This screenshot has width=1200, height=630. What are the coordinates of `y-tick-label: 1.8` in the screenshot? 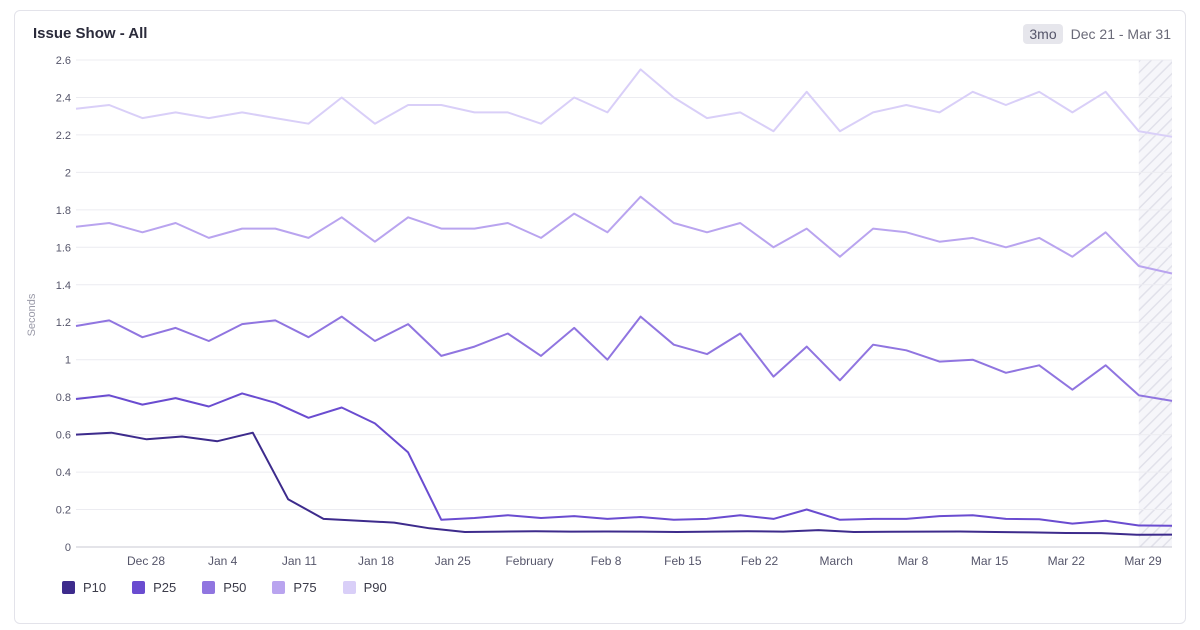 It's located at (63, 211).